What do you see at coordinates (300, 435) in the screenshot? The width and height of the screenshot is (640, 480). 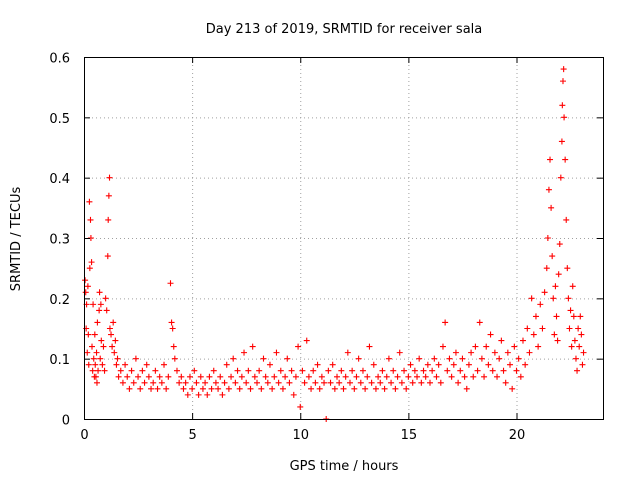 I see `x-tick-label: 10` at bounding box center [300, 435].